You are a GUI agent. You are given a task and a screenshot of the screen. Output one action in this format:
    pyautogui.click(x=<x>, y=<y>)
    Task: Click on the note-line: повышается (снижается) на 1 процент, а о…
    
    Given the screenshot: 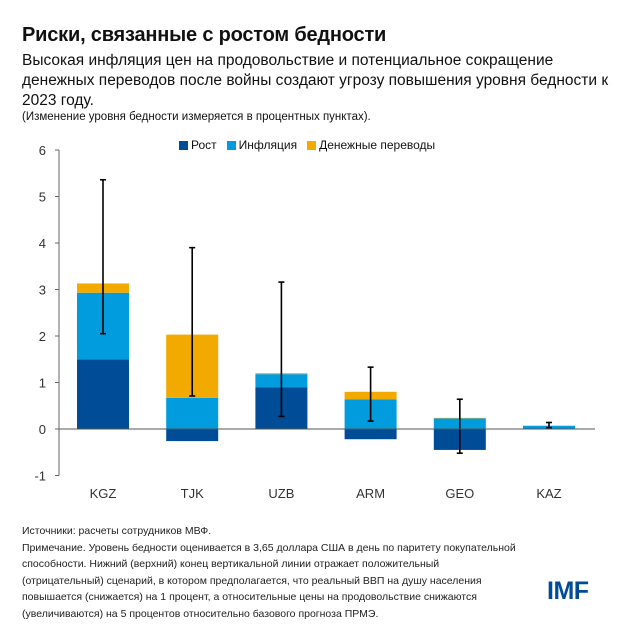 What is the action you would take?
    pyautogui.click(x=249, y=597)
    